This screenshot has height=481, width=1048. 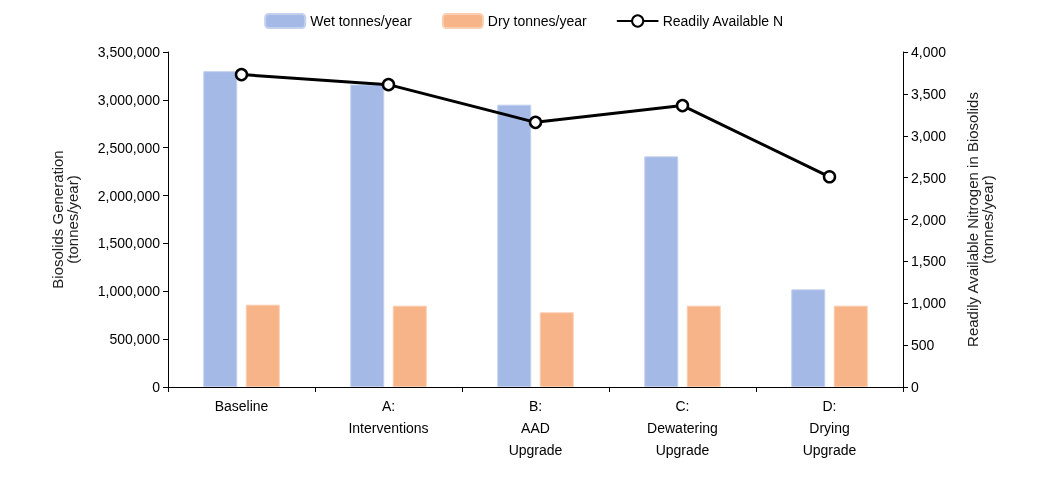 What do you see at coordinates (537, 21) in the screenshot?
I see `legend-label: Dry tonnes/year` at bounding box center [537, 21].